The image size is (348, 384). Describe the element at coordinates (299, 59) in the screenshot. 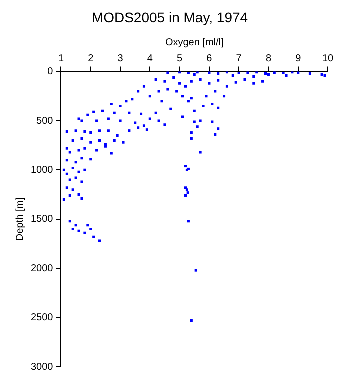

I see `x-tick-label: 9` at that location.